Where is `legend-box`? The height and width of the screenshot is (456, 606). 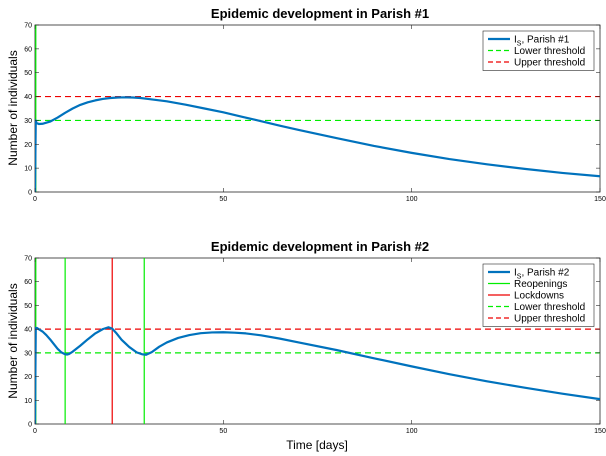
legend-box is located at coordinates (538, 50).